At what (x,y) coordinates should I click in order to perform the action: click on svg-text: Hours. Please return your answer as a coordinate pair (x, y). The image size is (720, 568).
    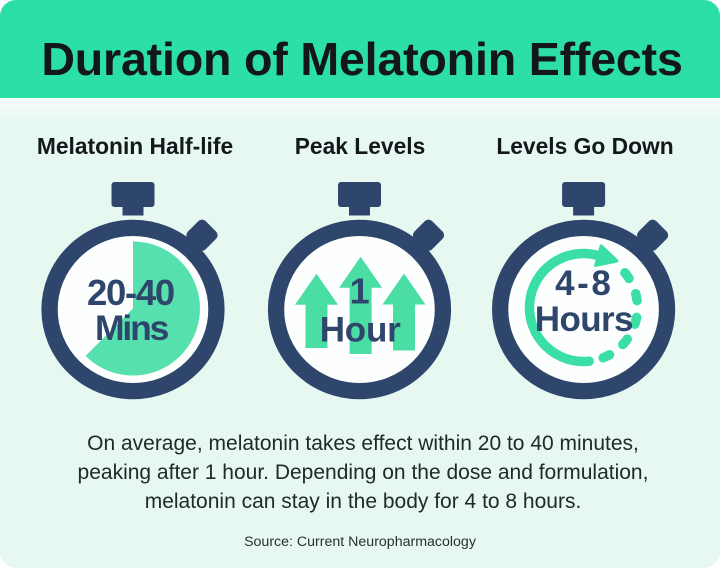
    Looking at the image, I should click on (584, 319).